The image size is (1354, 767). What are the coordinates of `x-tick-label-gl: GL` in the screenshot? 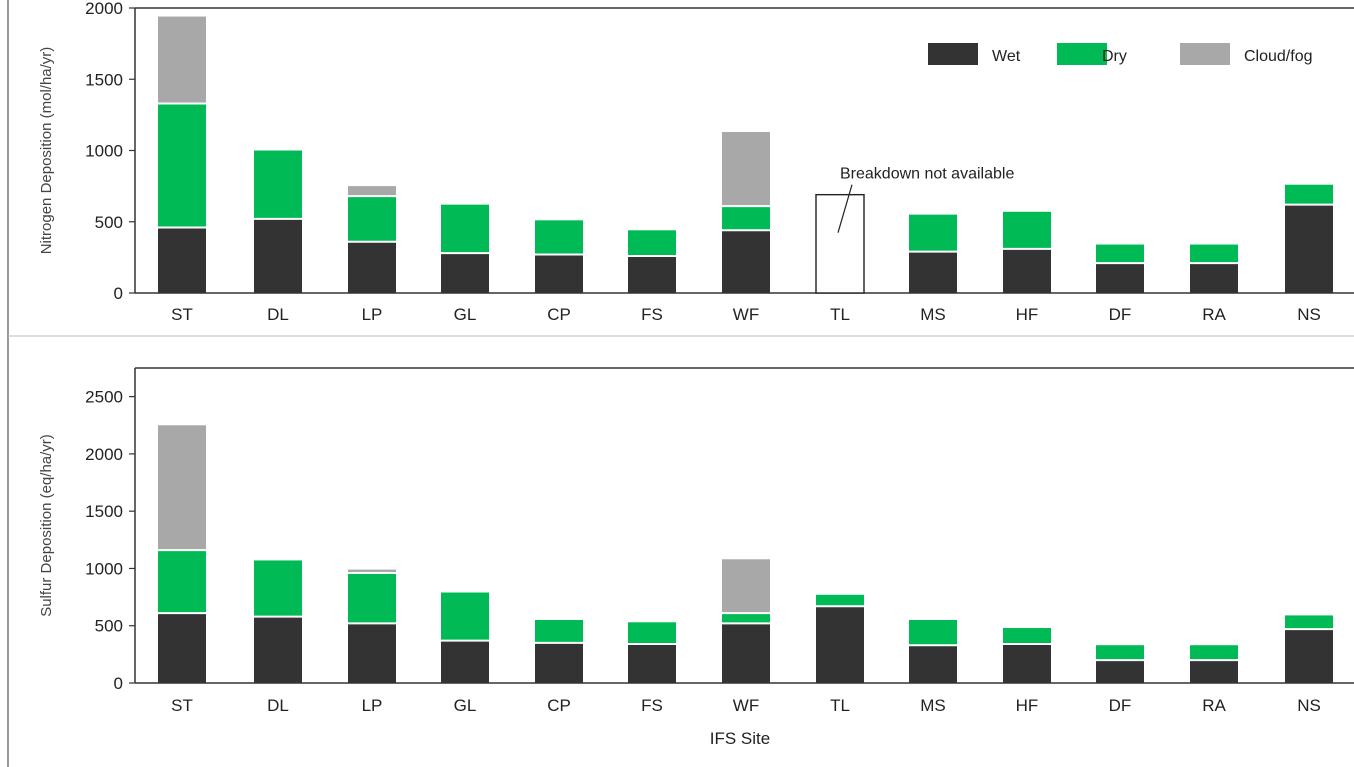 It's located at (465, 705).